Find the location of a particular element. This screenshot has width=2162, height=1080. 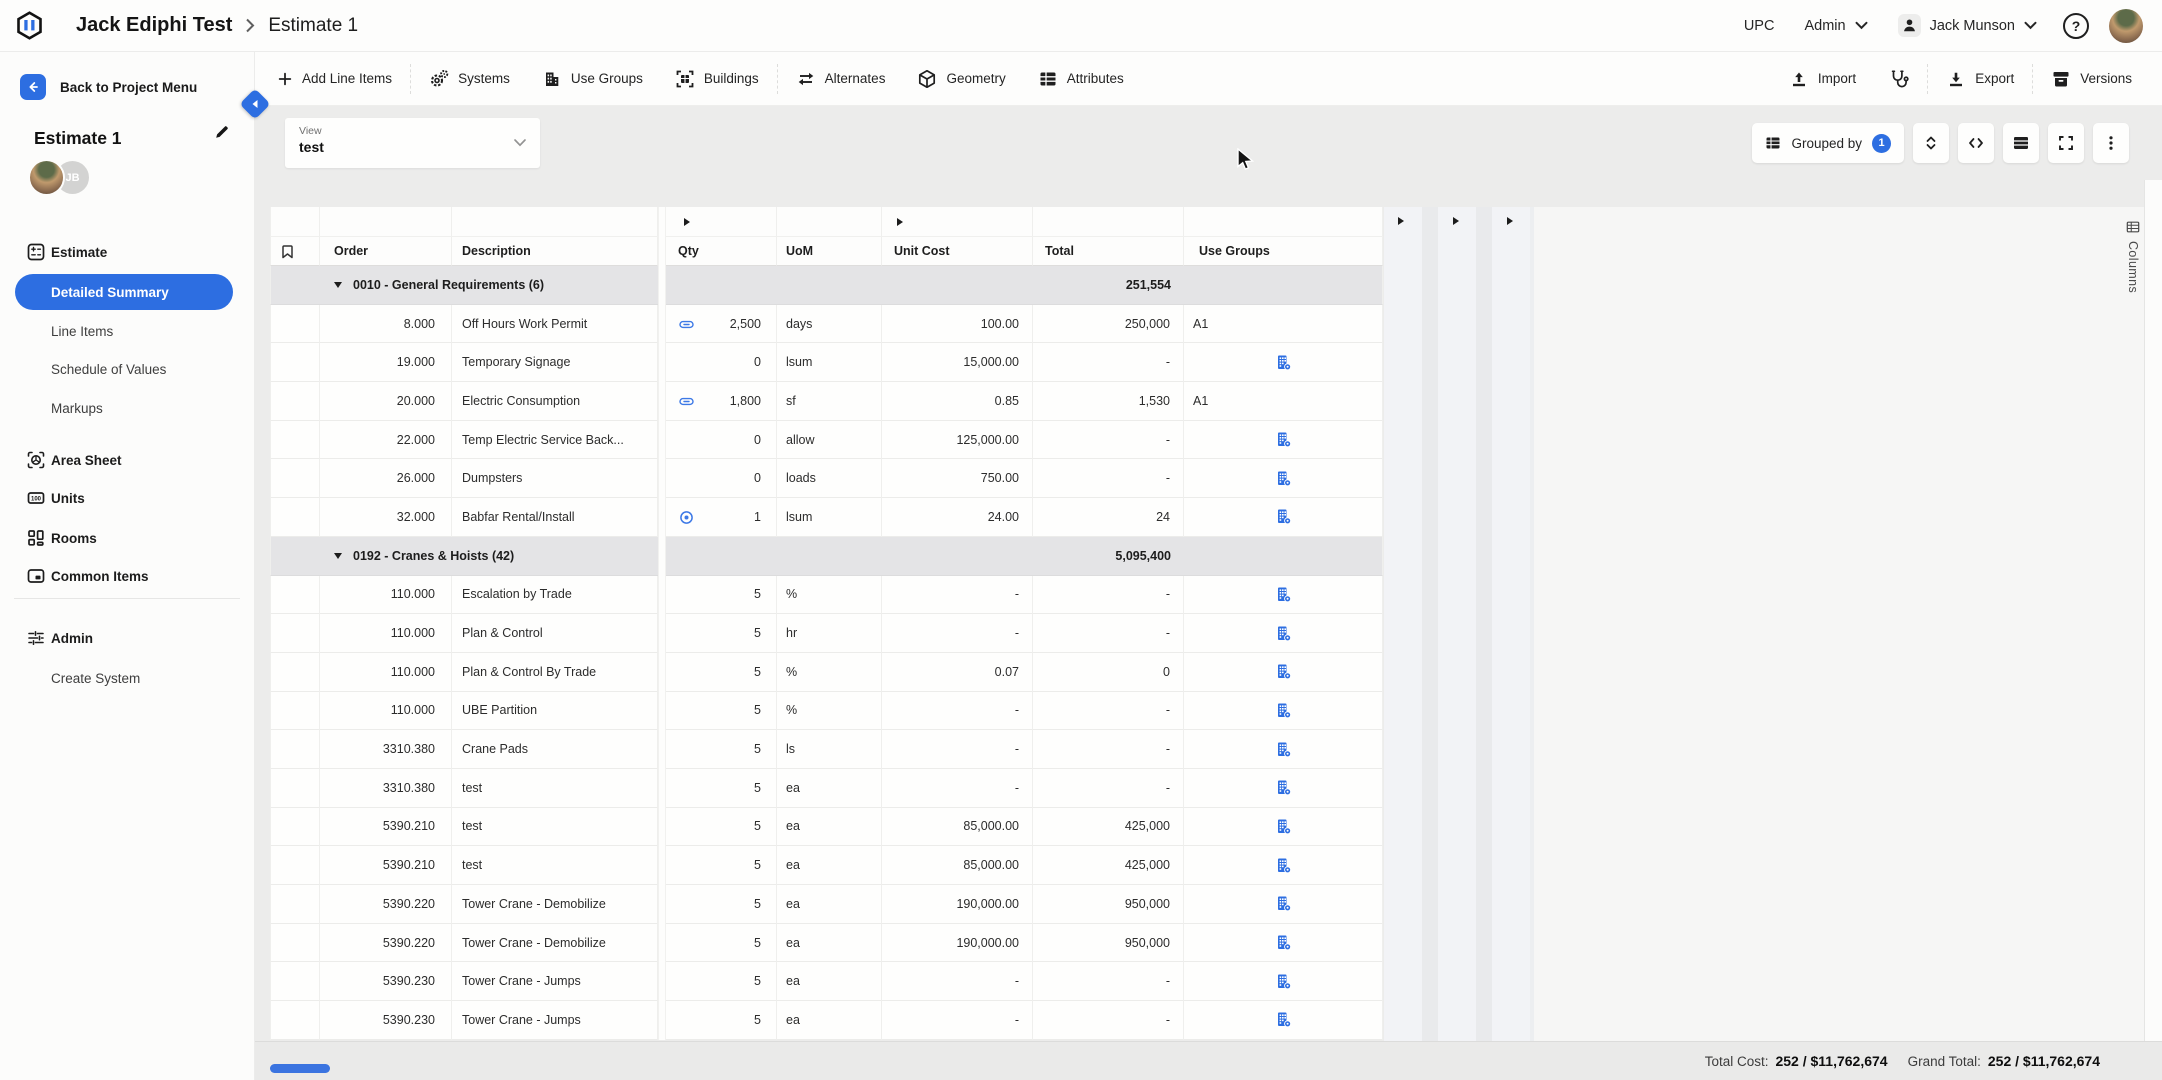

link-icon is located at coordinates (686, 401).